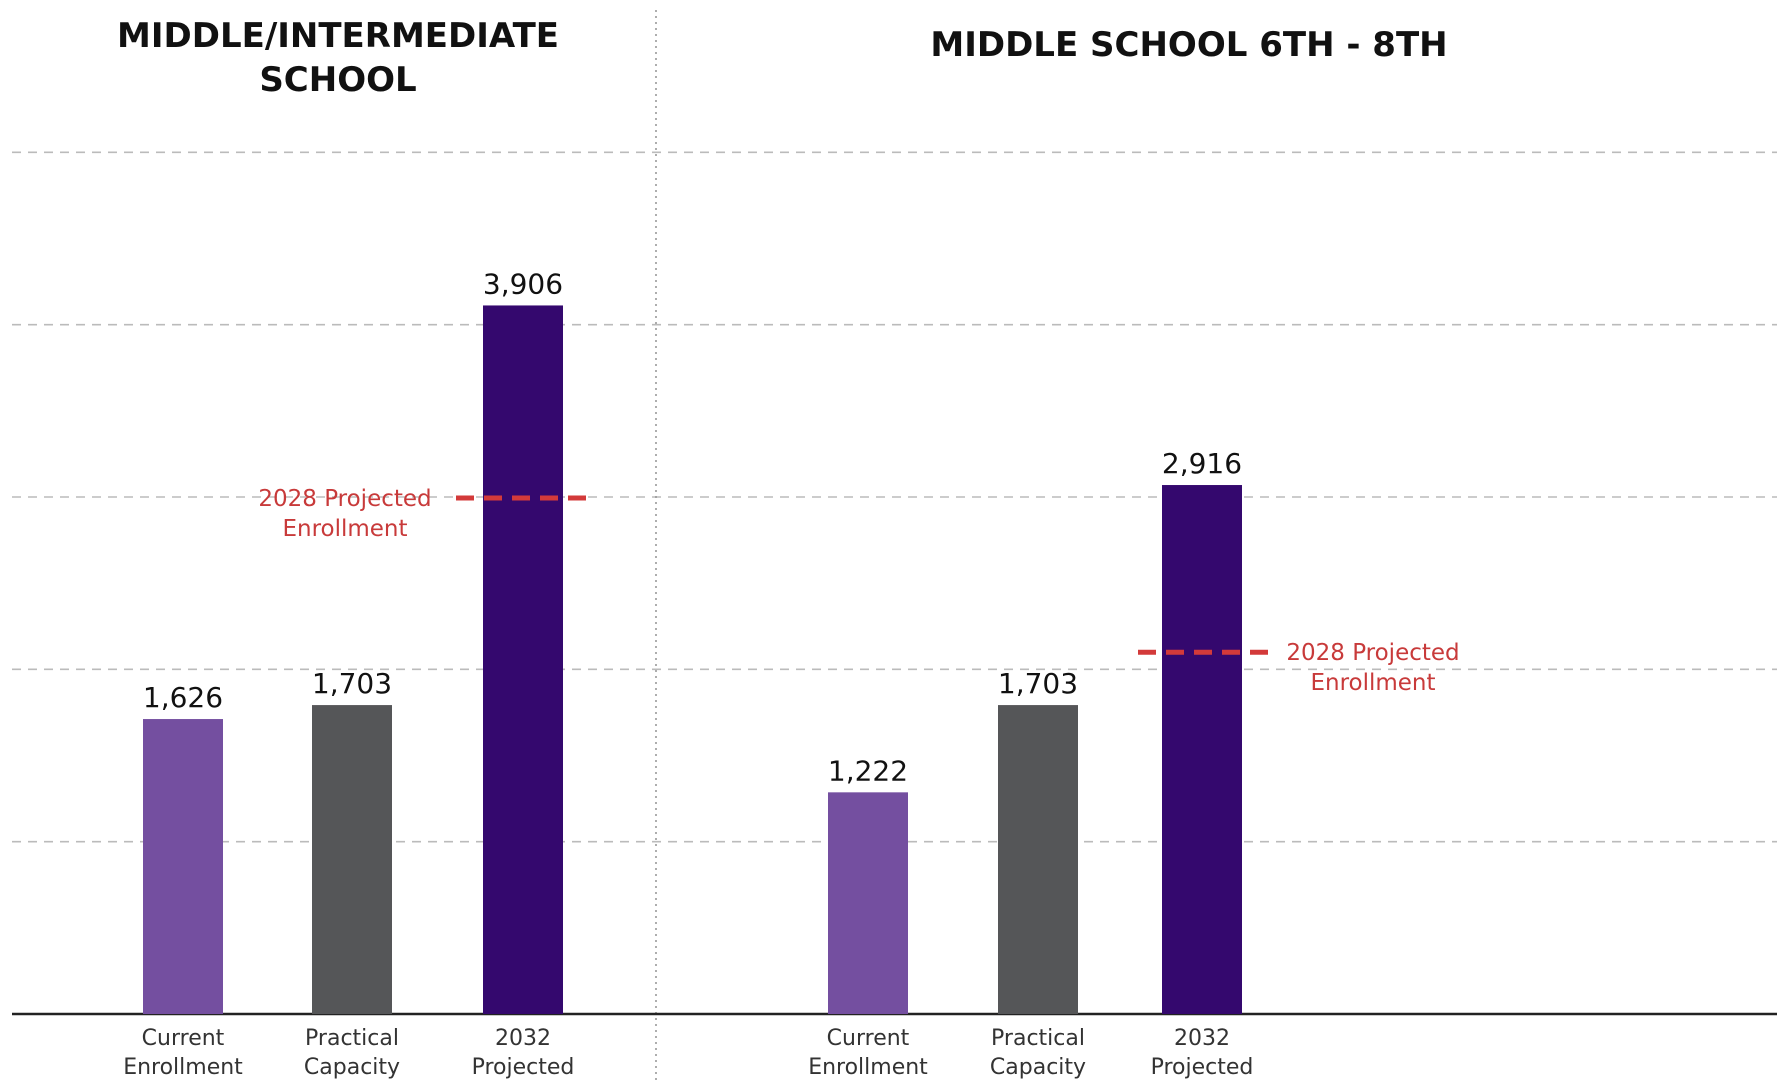 This screenshot has width=1777, height=1081. I want to click on panel-1-projection-2028-label-1: Enrollment, so click(344, 529).